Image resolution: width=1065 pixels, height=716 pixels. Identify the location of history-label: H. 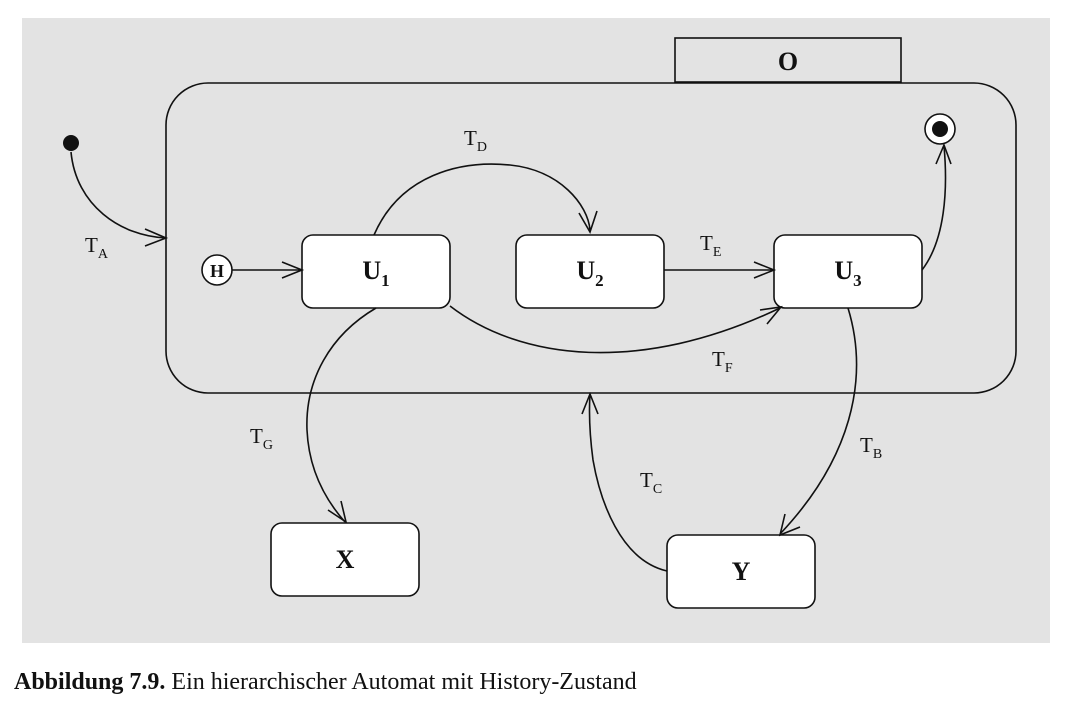
(217, 271).